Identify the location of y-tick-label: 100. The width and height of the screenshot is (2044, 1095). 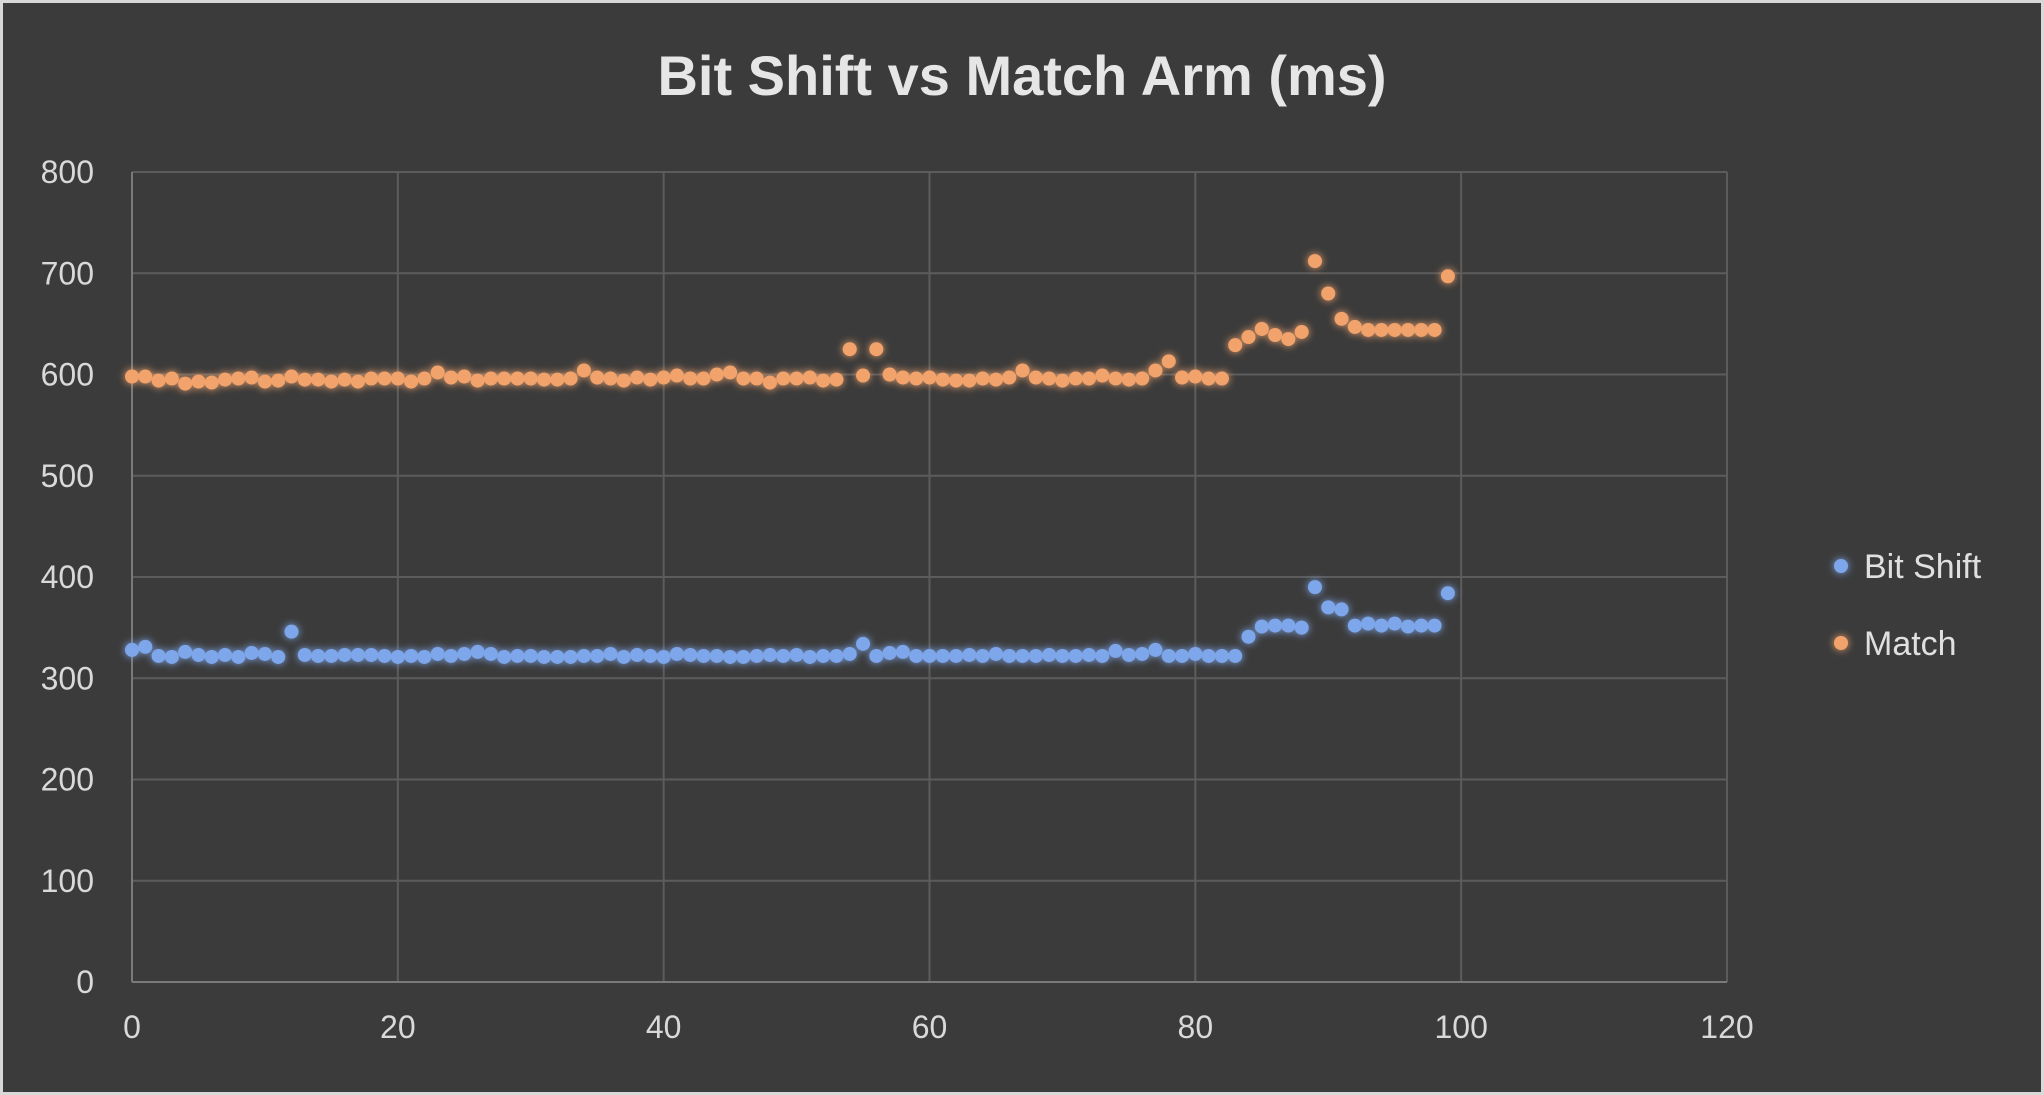
(67, 881).